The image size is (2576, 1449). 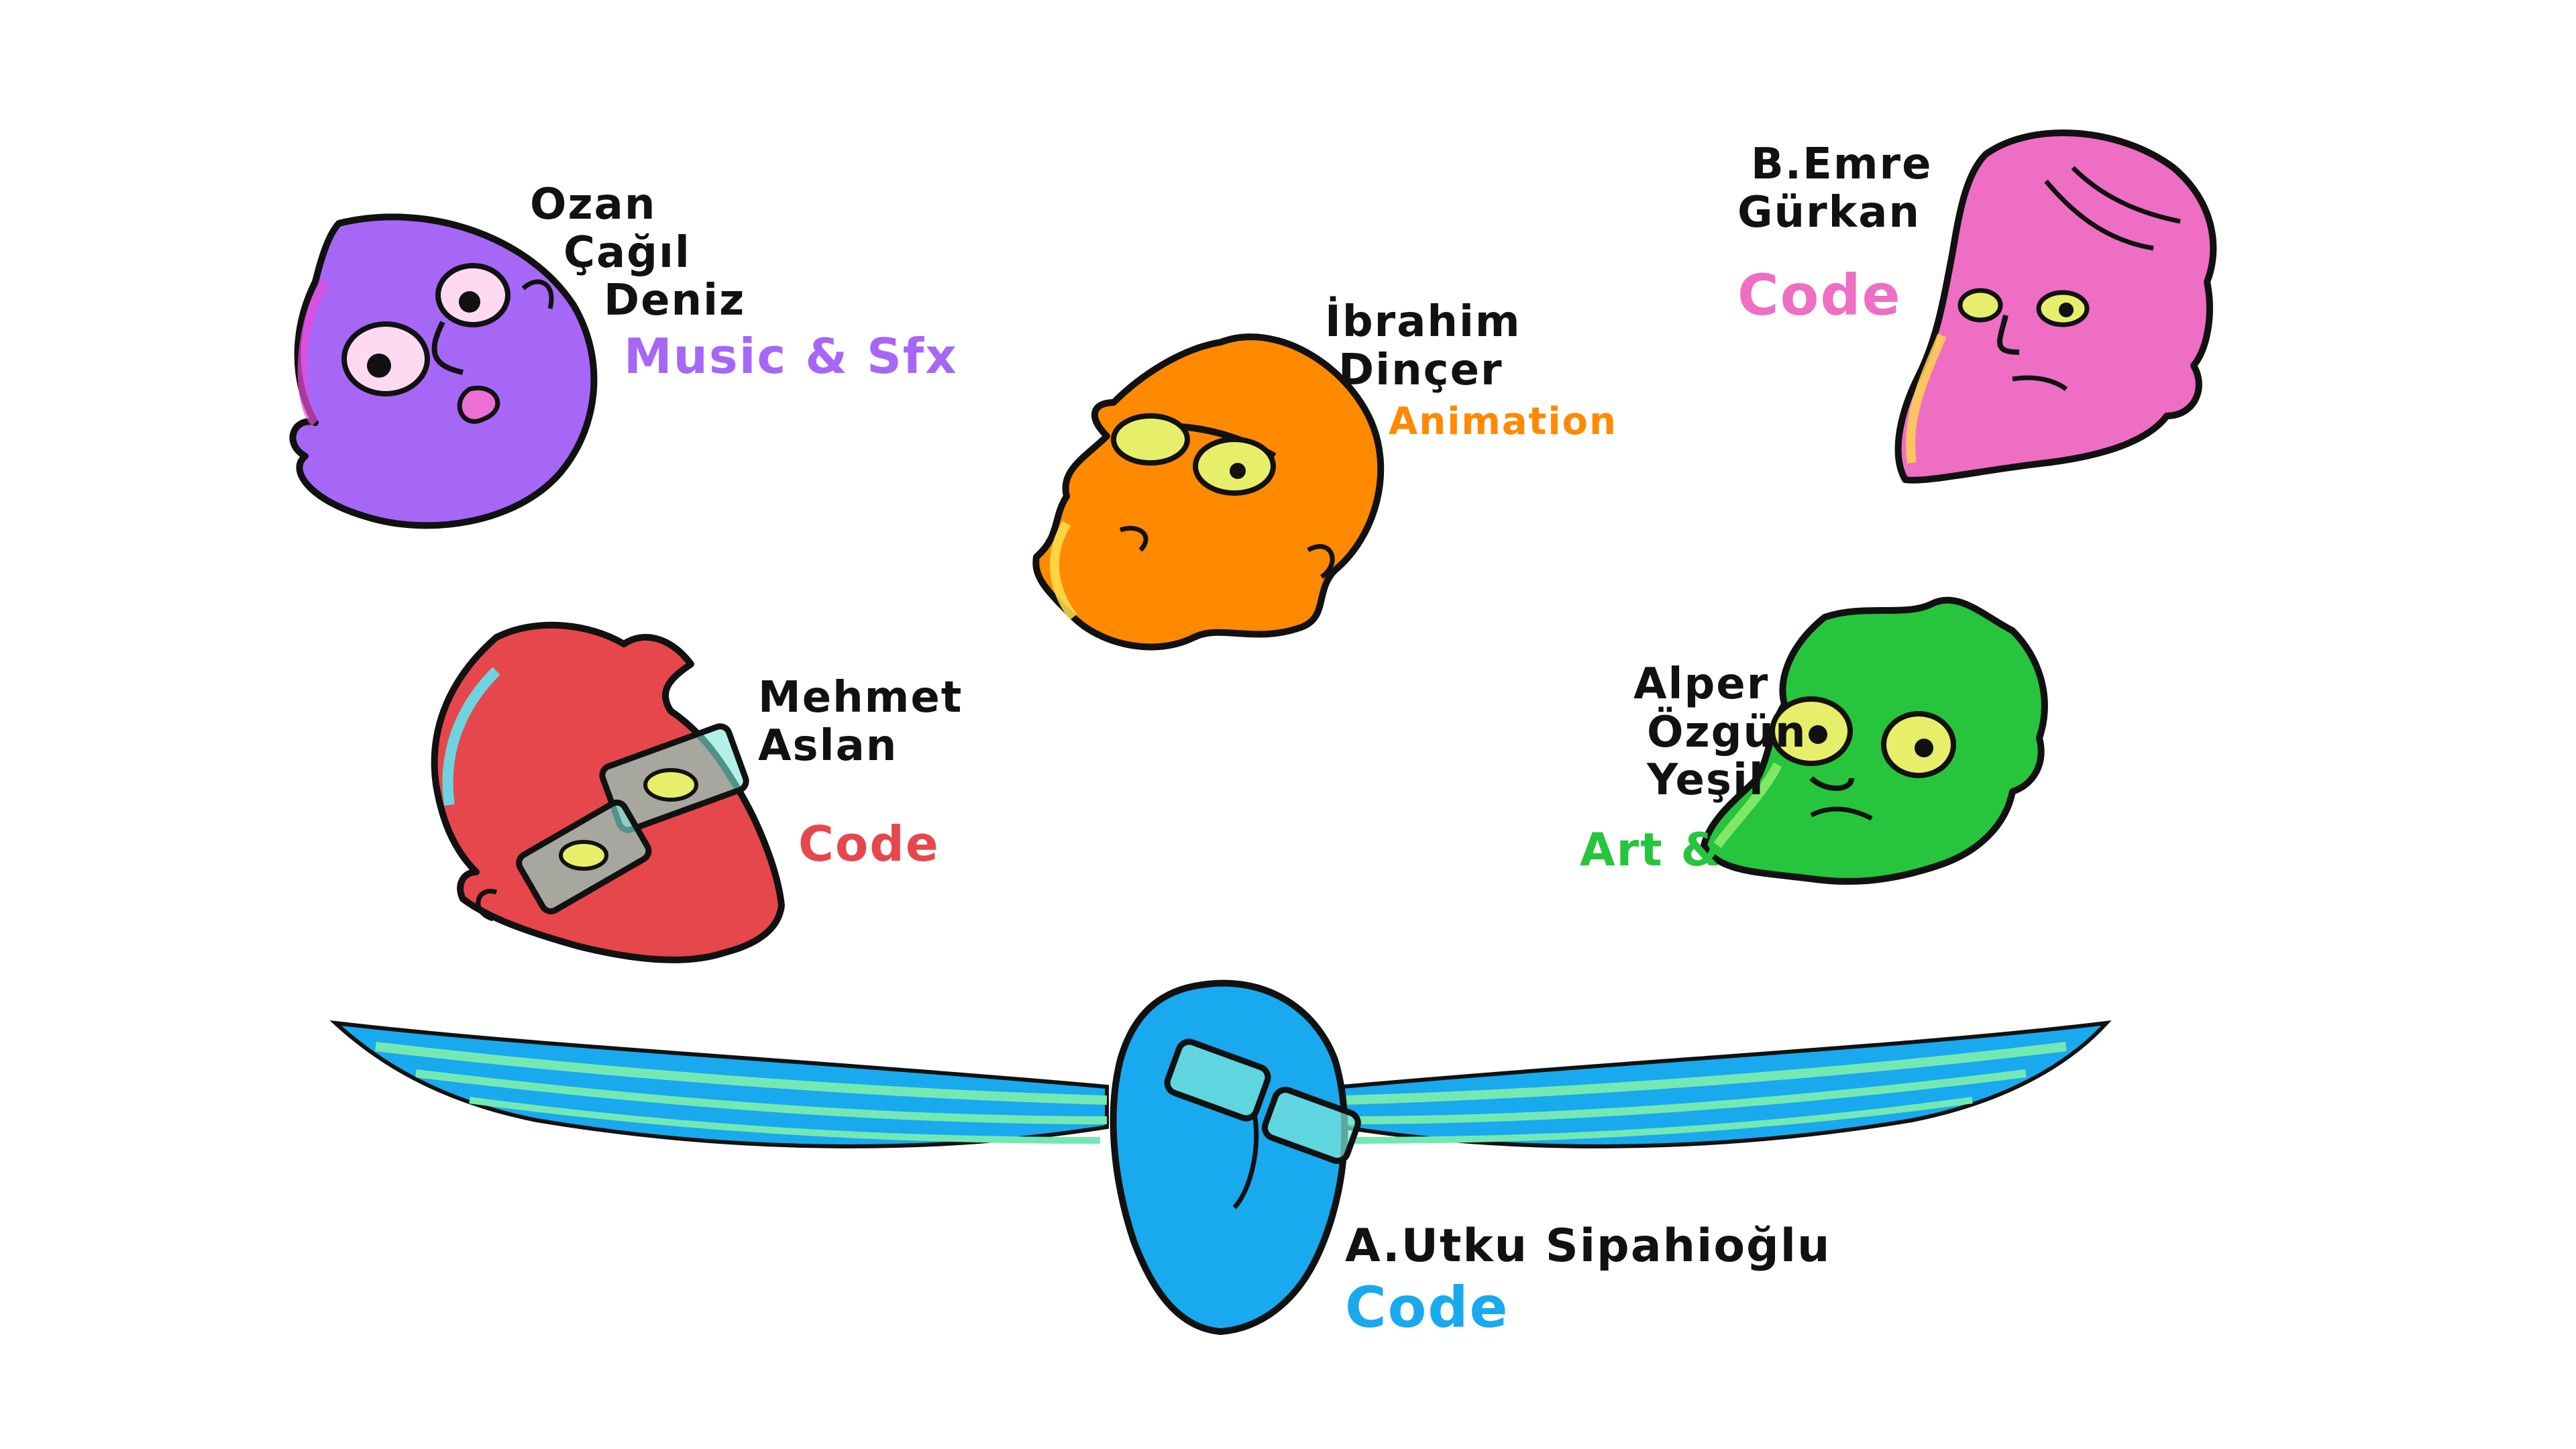 What do you see at coordinates (1208, 492) in the screenshot?
I see `ibrahim-head-illustration` at bounding box center [1208, 492].